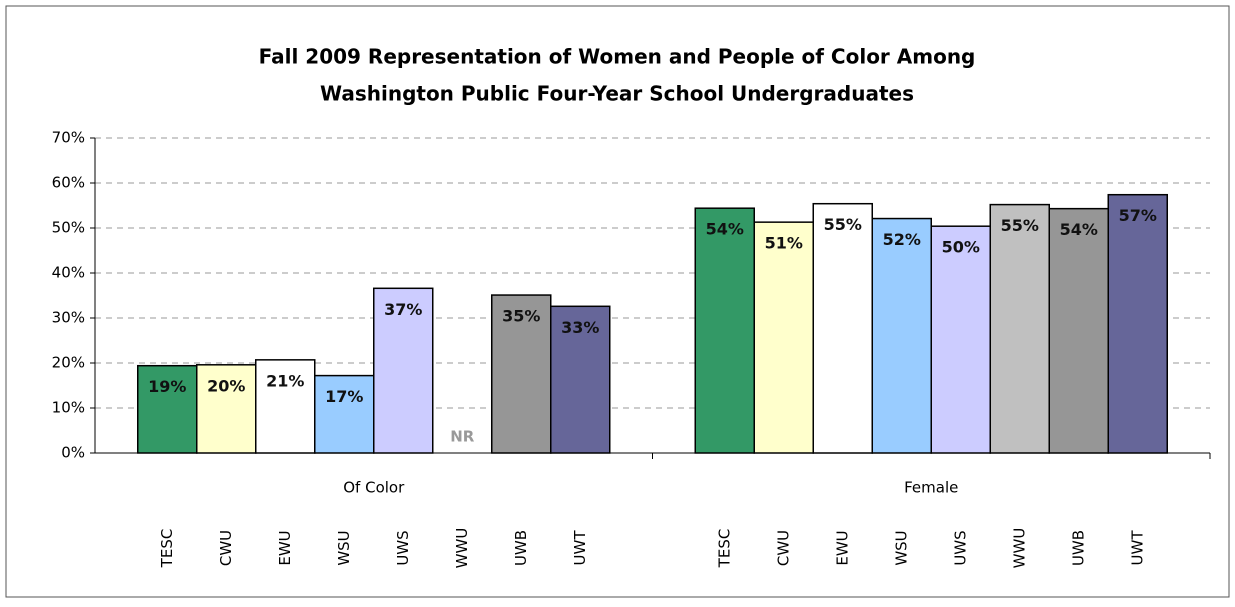  I want to click on y-tick-label: 30%, so click(68, 318).